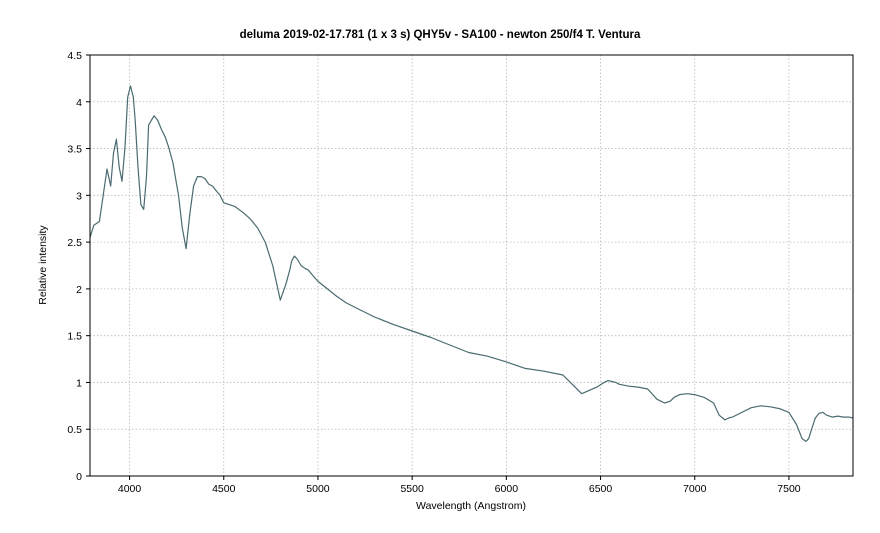  What do you see at coordinates (79, 383) in the screenshot?
I see `y-tick-label: 1` at bounding box center [79, 383].